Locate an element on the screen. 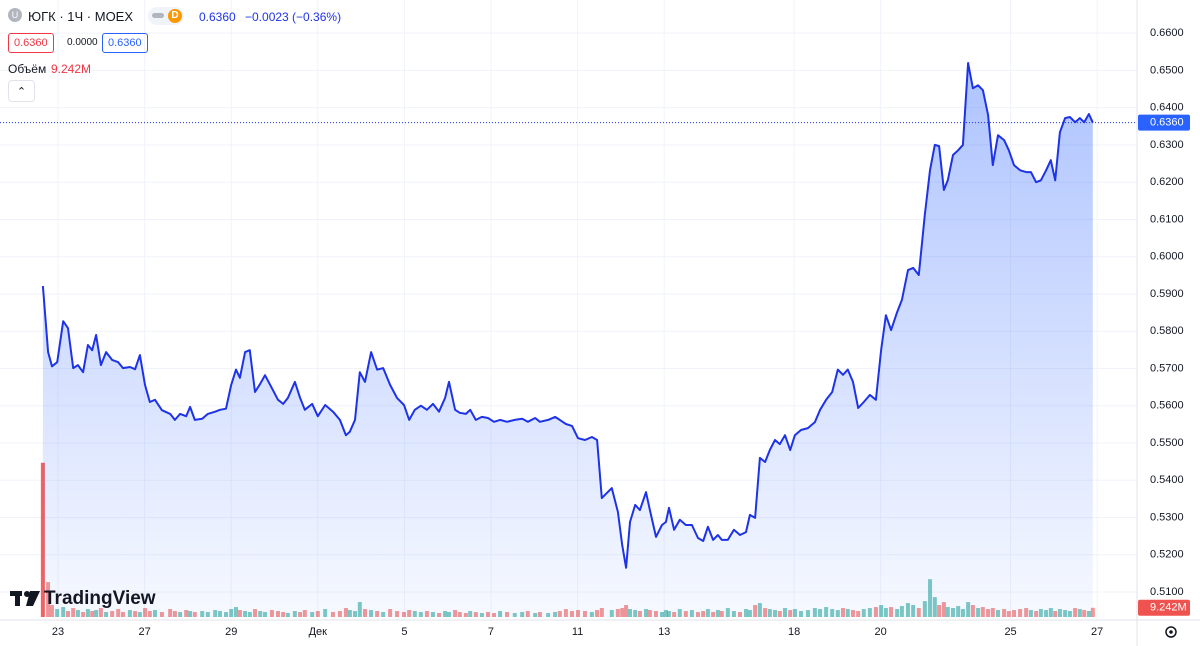  bid-box: 0.6360 is located at coordinates (31, 43).